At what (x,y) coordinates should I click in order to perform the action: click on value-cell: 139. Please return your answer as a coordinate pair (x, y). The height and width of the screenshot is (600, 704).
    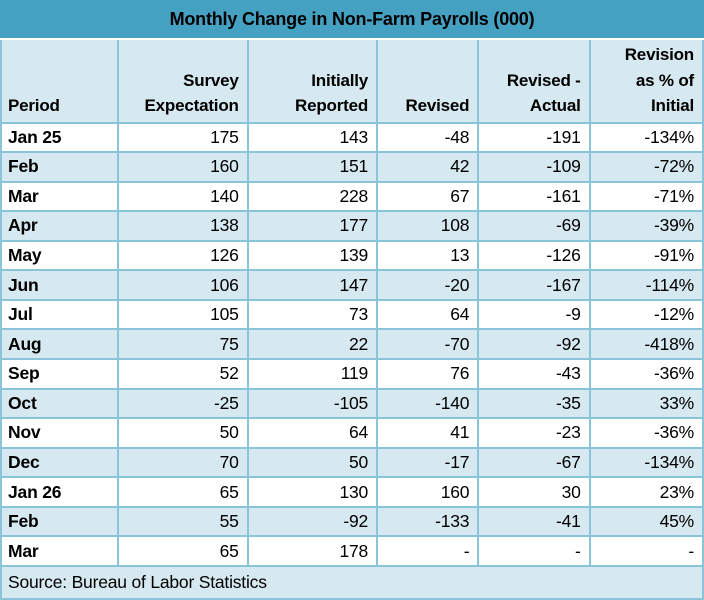
    Looking at the image, I should click on (312, 255).